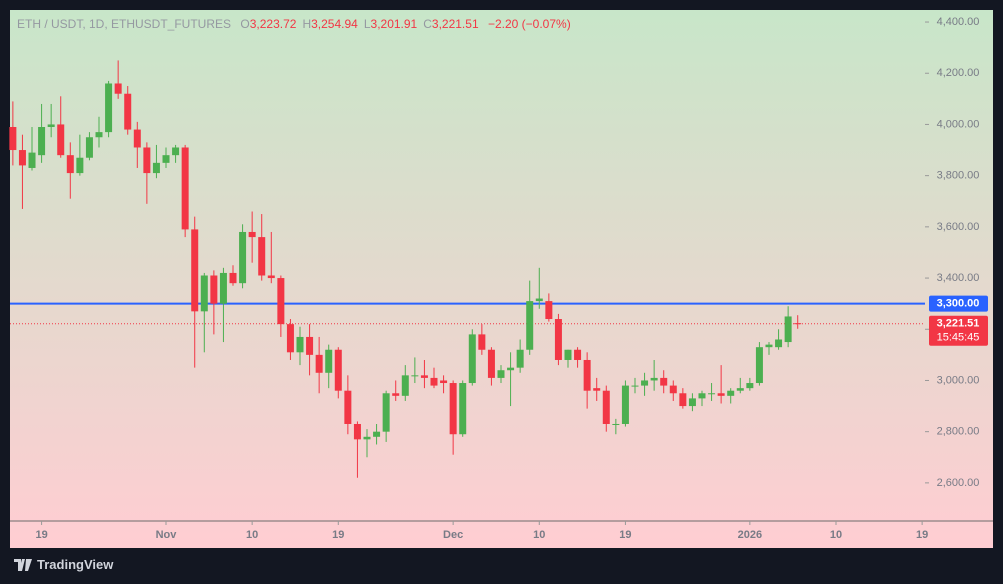 This screenshot has width=1003, height=584. Describe the element at coordinates (23, 564) in the screenshot. I see `brand-logo` at that location.